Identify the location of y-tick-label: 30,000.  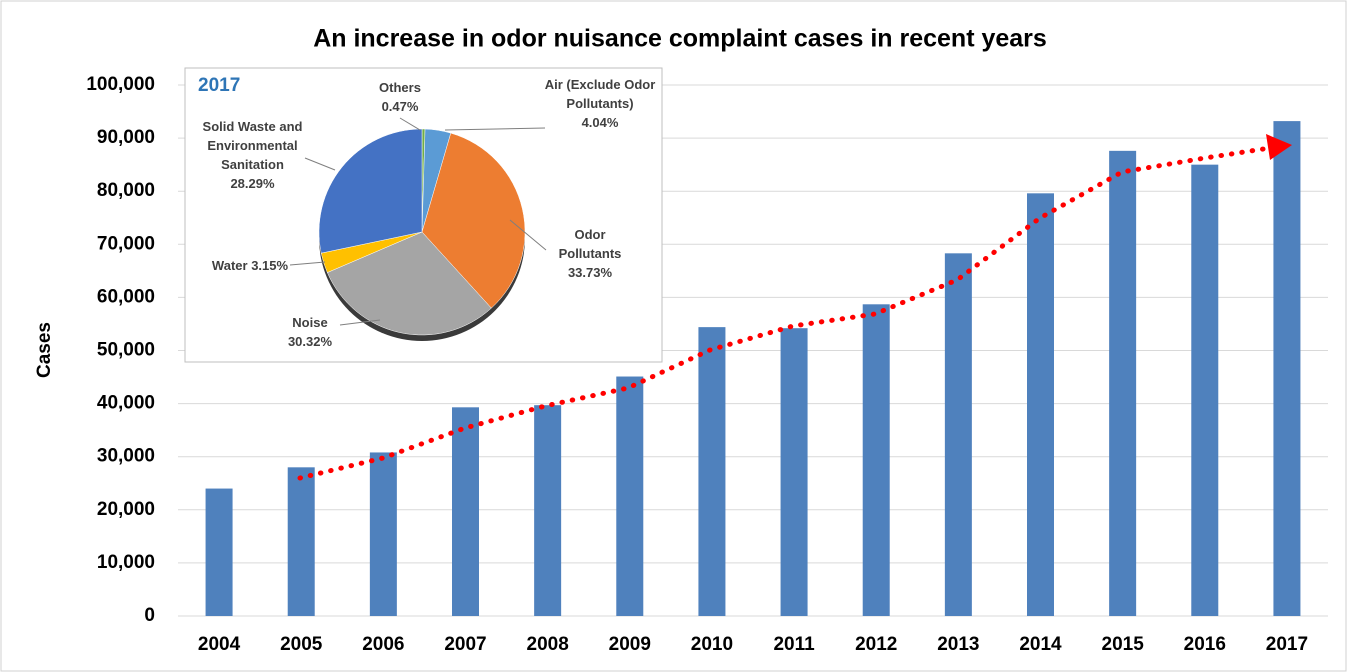
(126, 456).